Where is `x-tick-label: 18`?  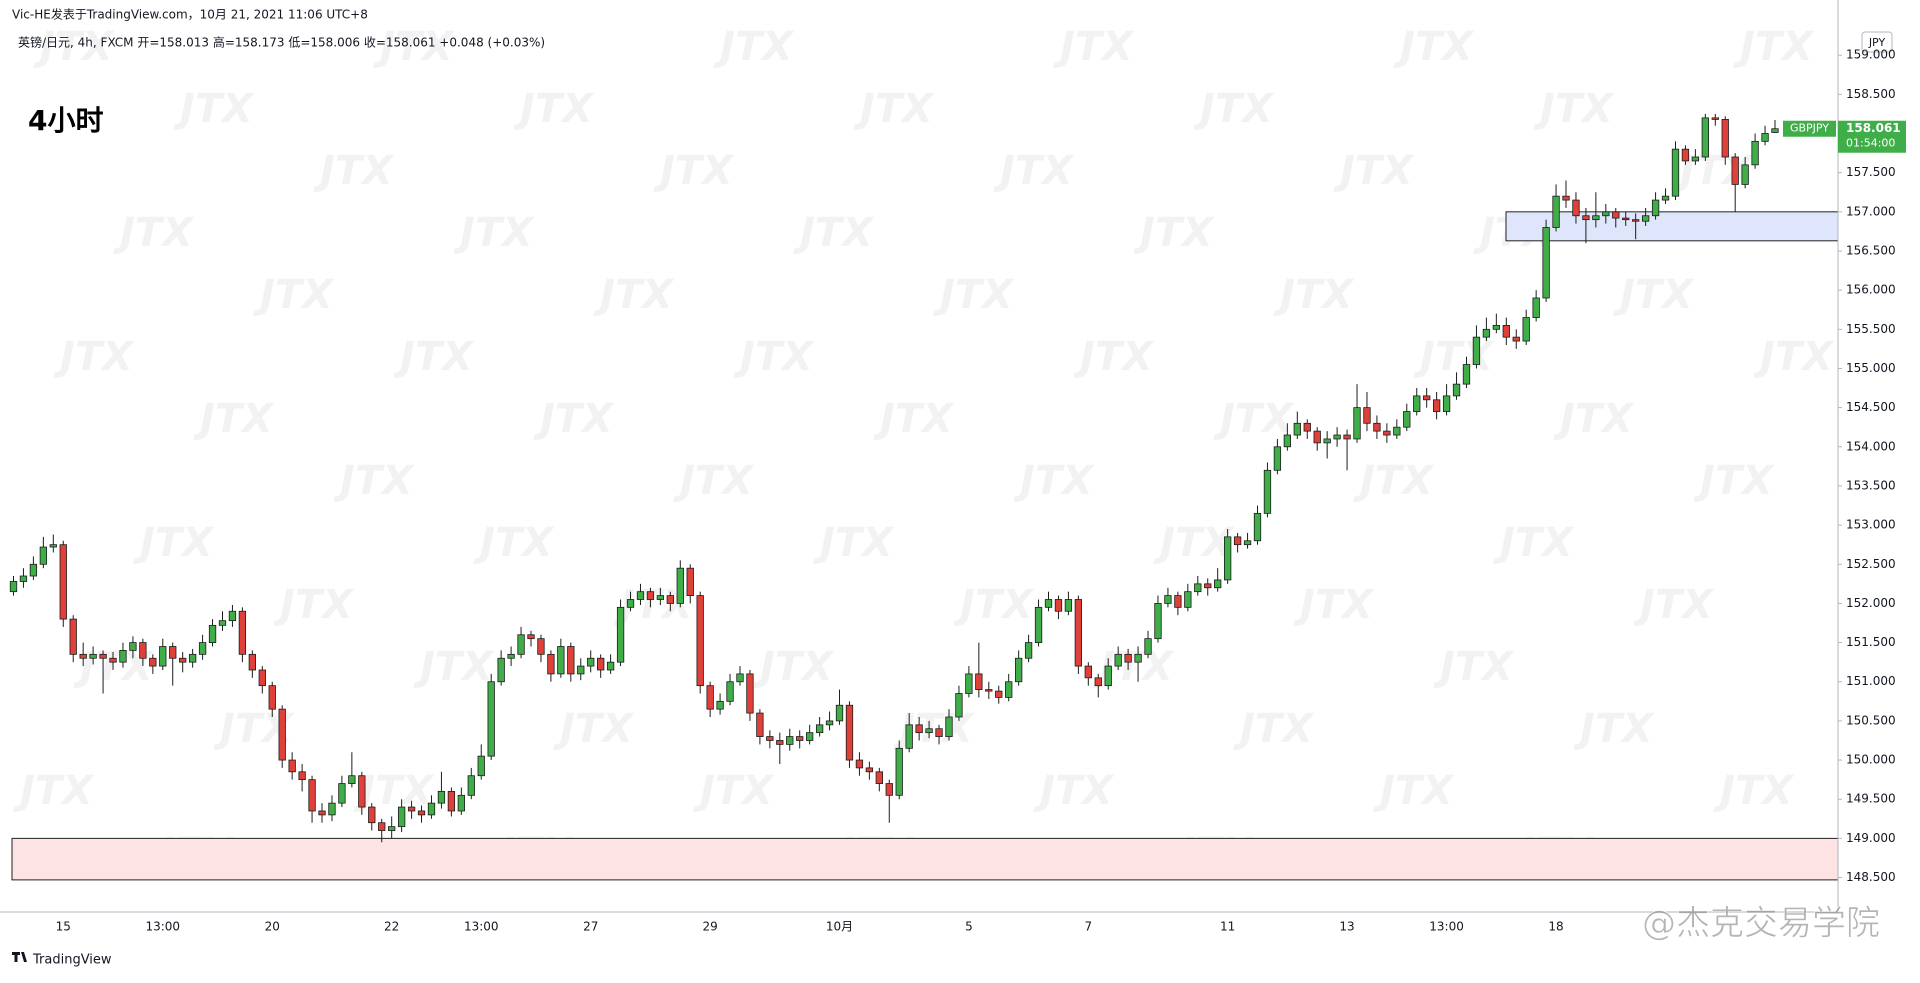
x-tick-label: 18 is located at coordinates (1555, 927).